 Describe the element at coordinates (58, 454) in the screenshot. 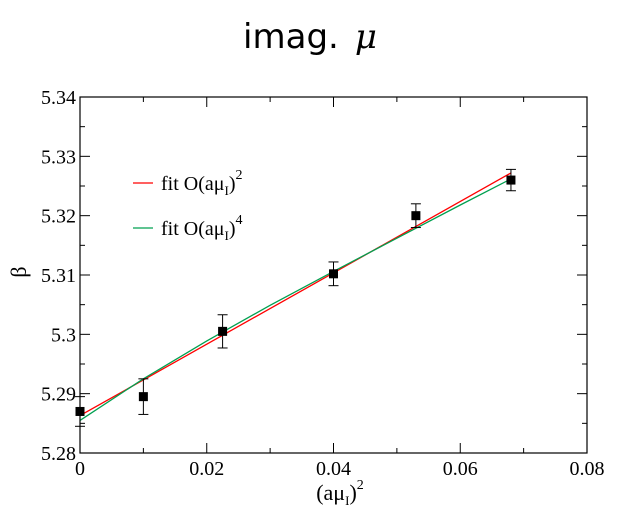

I see `y-tick-label: 5.28` at that location.